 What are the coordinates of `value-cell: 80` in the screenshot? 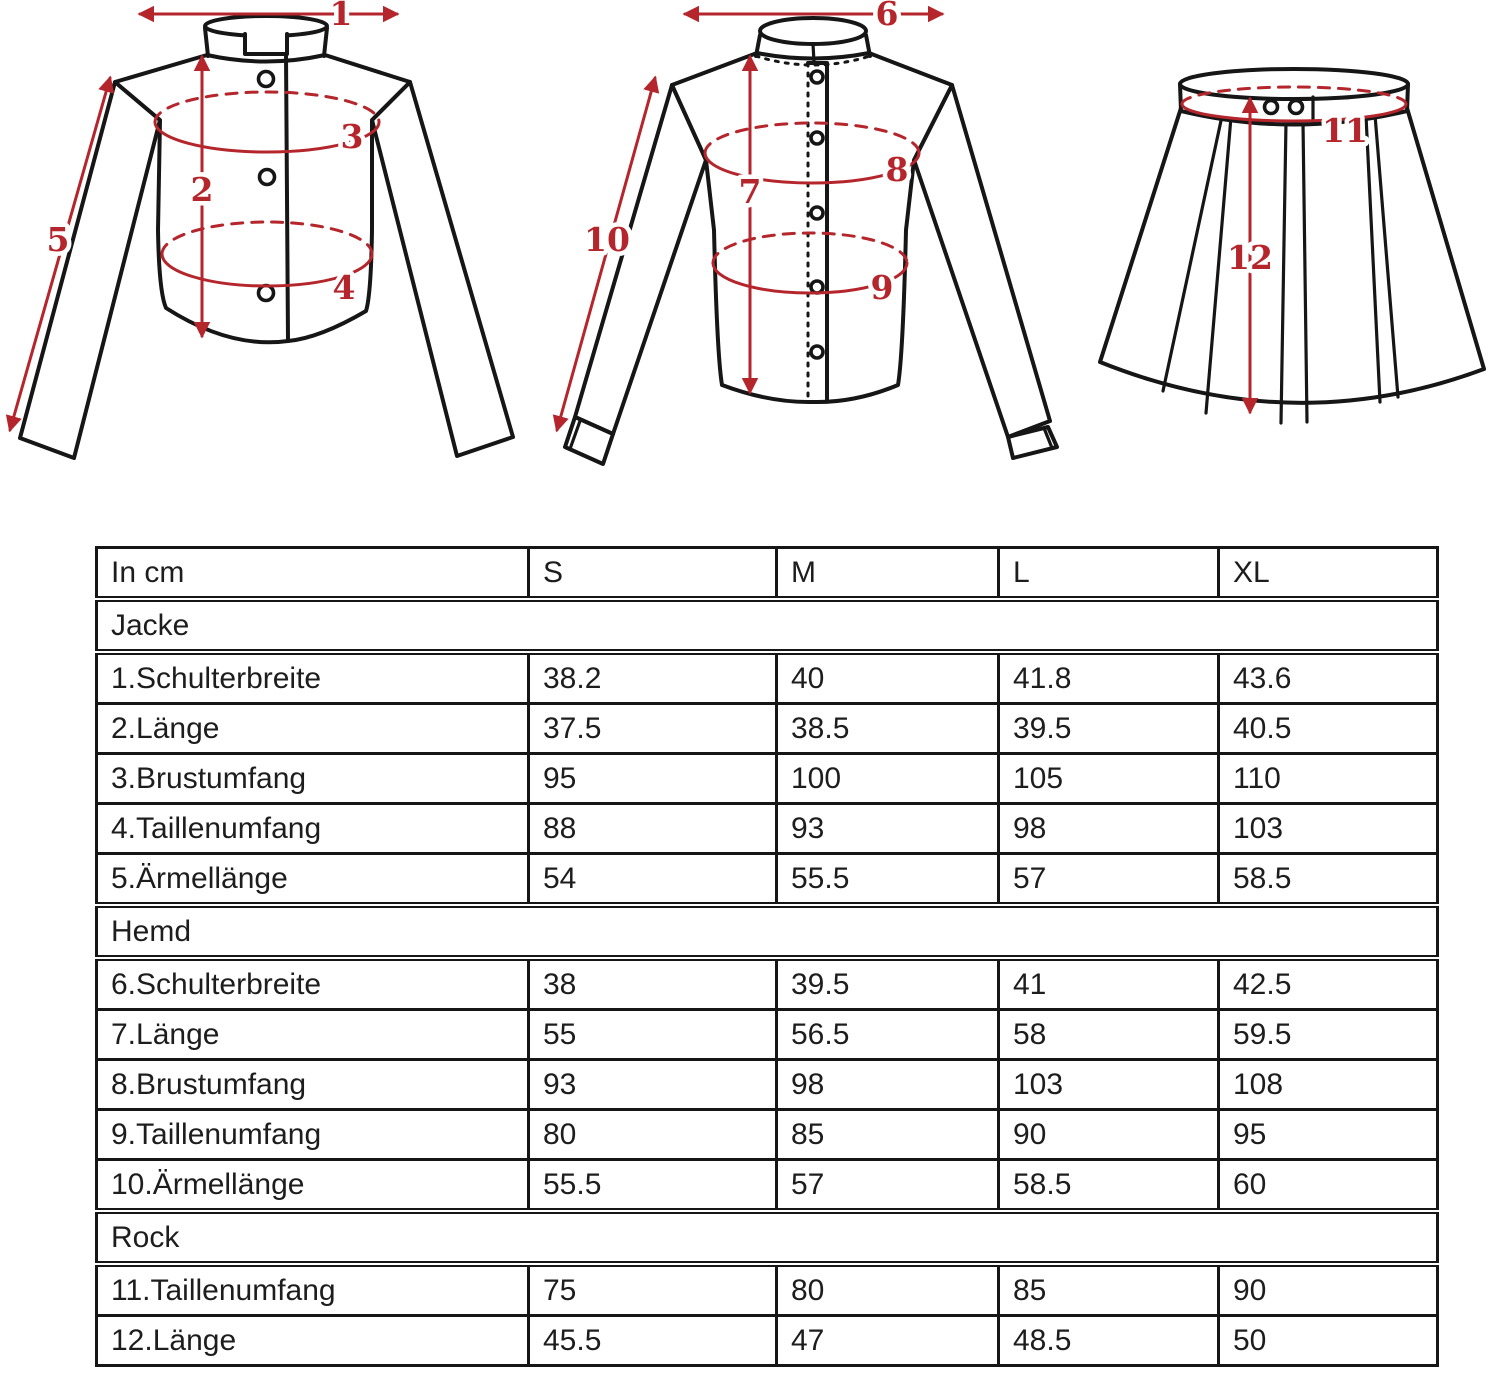 It's located at (887, 1289).